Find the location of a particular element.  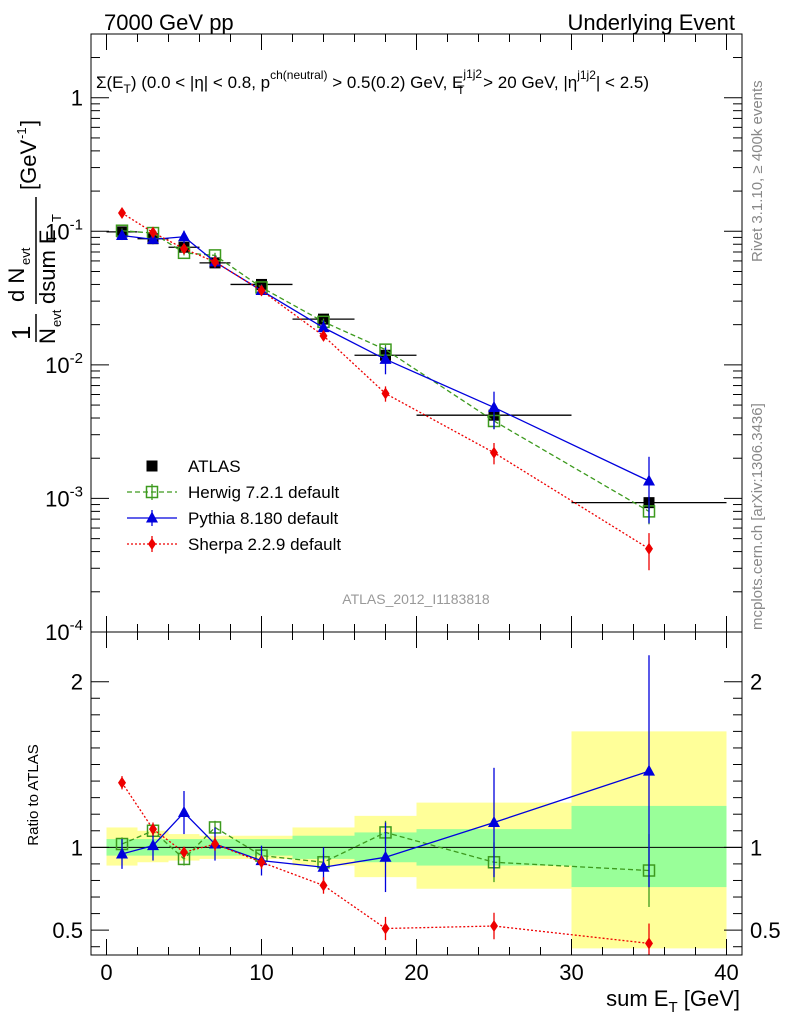

legend-entry-atlas: ATLAS is located at coordinates (193, 466).